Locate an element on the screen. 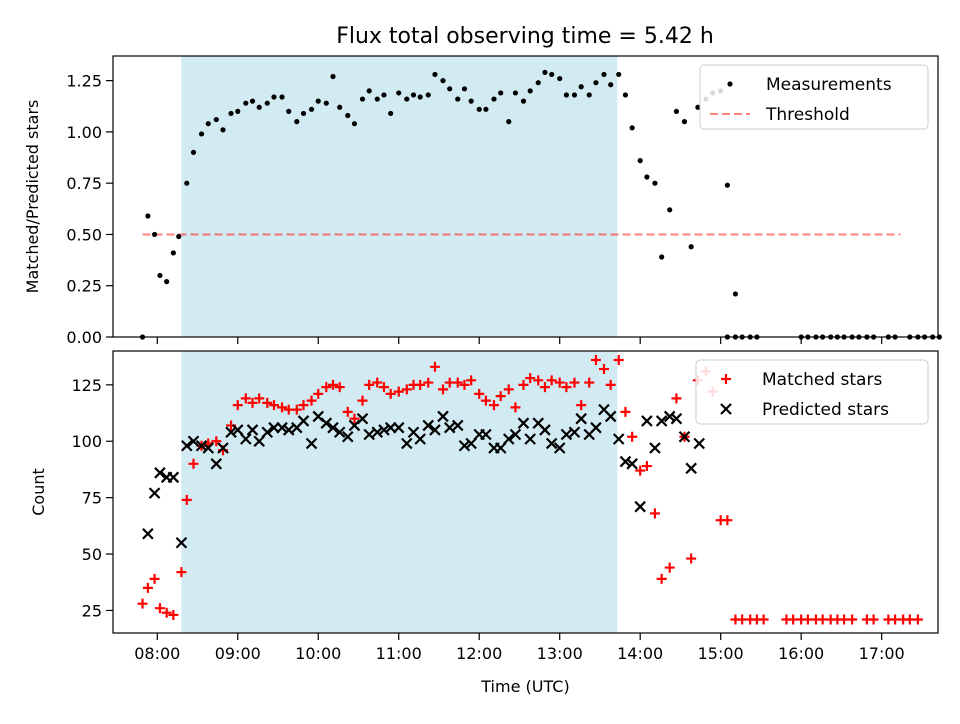 The height and width of the screenshot is (724, 960). x-tick-label: 16:00 is located at coordinates (801, 653).